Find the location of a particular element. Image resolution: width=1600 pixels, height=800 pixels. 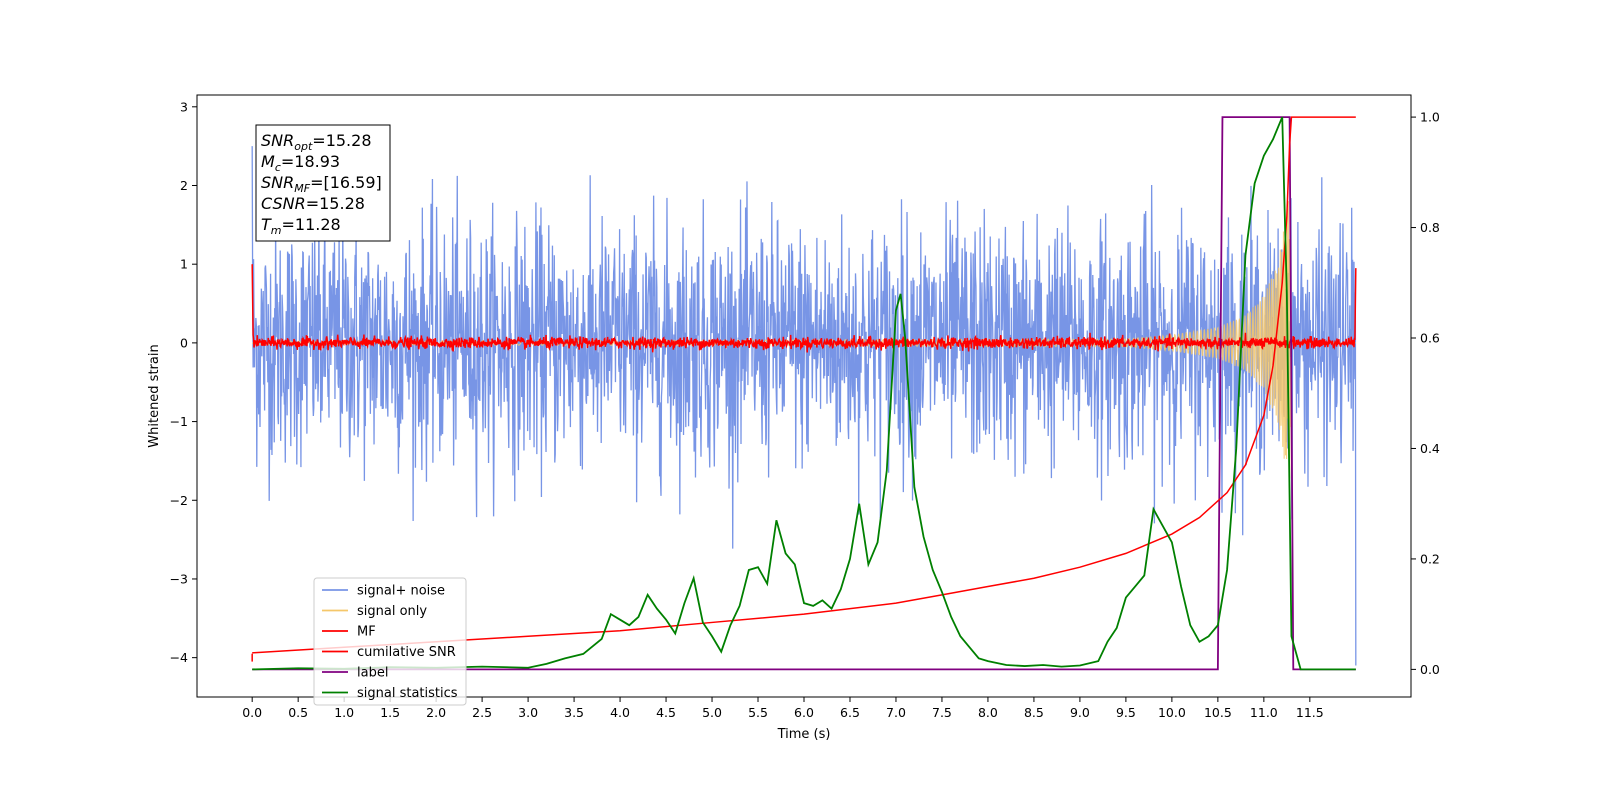

annotation-line: SNRMF=[16.59] is located at coordinates (321, 184).